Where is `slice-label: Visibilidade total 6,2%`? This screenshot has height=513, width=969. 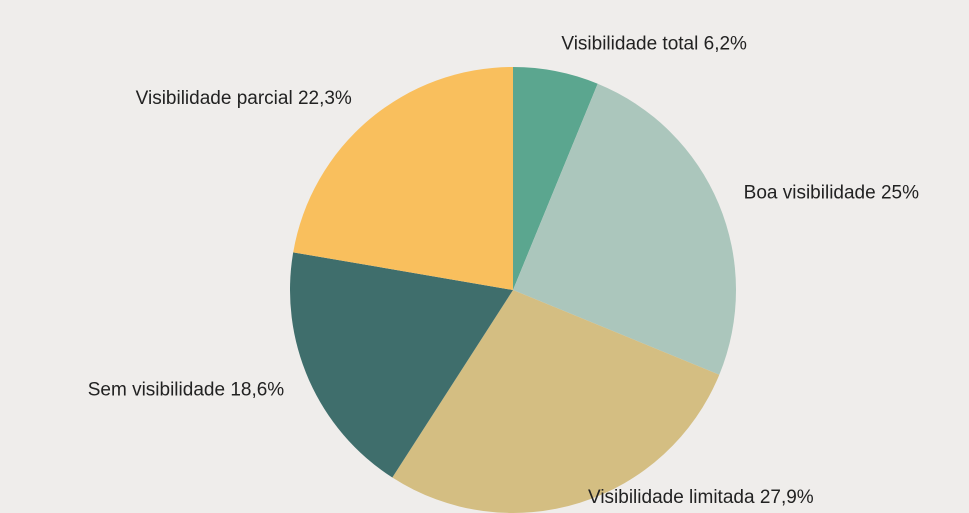
slice-label: Visibilidade total 6,2% is located at coordinates (654, 44).